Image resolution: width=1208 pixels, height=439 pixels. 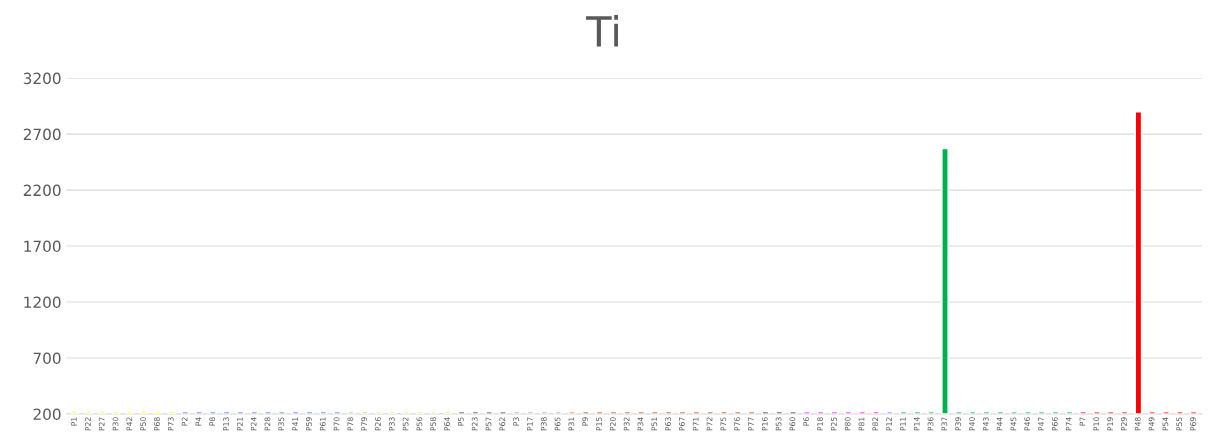 What do you see at coordinates (47, 358) in the screenshot?
I see `y-tick-label: 700` at bounding box center [47, 358].